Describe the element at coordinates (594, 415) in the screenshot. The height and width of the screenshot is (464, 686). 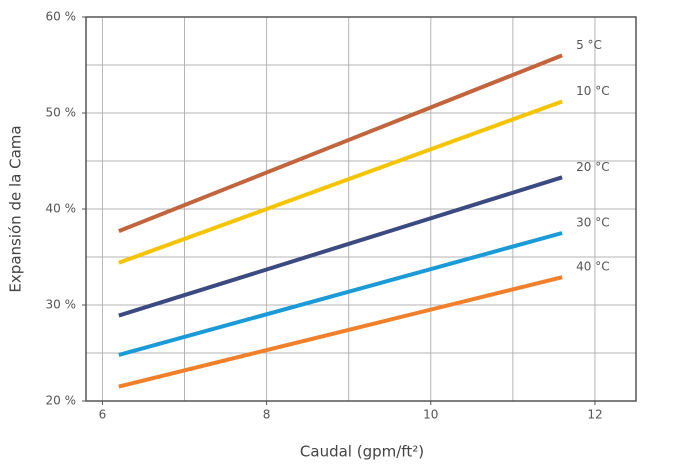
I see `x-tick-label: 12` at that location.